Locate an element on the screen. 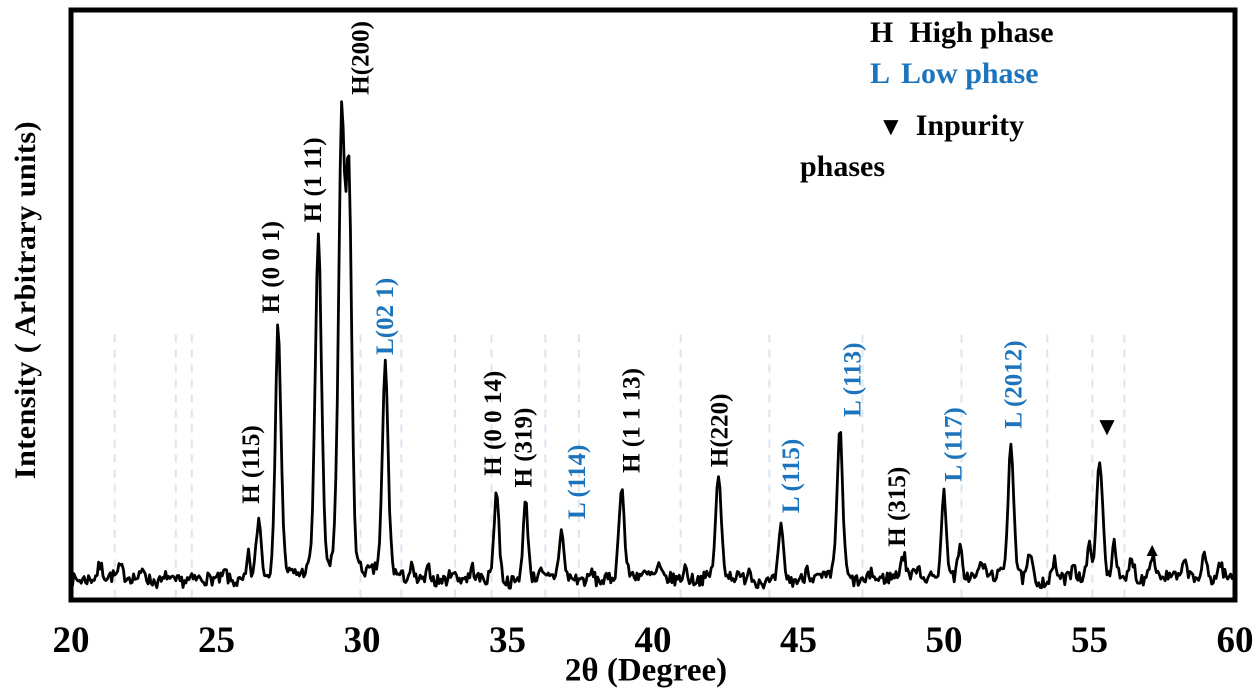 Image resolution: width=1256 pixels, height=694 pixels. peak-label: L (114) is located at coordinates (577, 482).